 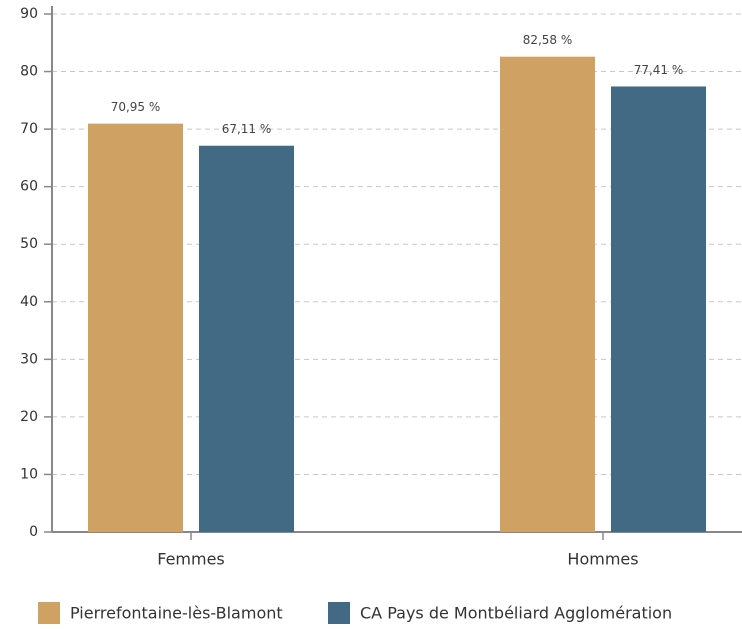 What do you see at coordinates (176, 613) in the screenshot?
I see `legend-label: Pierrefontaine-lès-Blamont` at bounding box center [176, 613].